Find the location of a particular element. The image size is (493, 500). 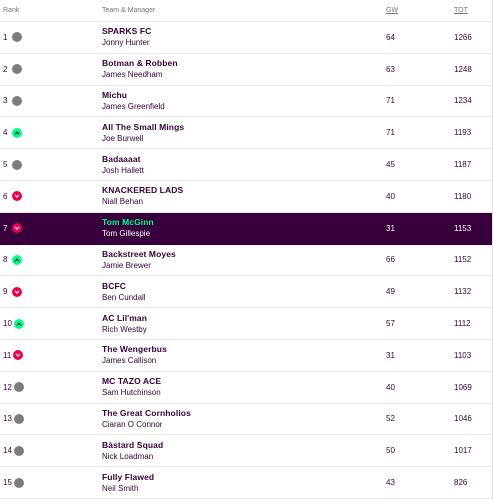

table-row: 5 Badaaaat Josh Hallett 45 1187 is located at coordinates (246, 165).